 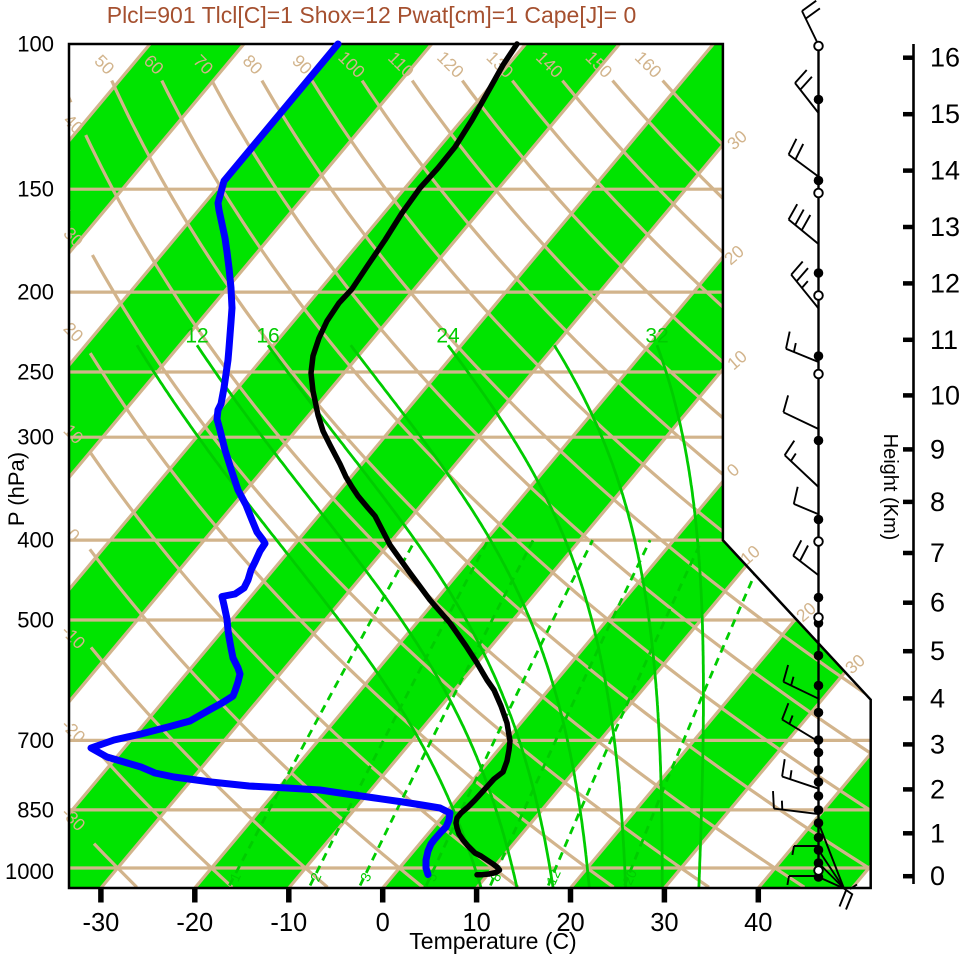 What do you see at coordinates (890, 487) in the screenshot?
I see `svg-text: Height (Km)` at bounding box center [890, 487].